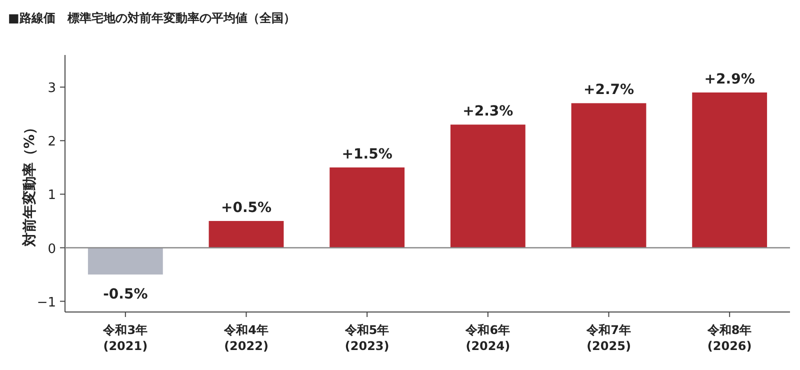 Image resolution: width=800 pixels, height=370 pixels. I want to click on y-tick-label: 2, so click(52, 142).